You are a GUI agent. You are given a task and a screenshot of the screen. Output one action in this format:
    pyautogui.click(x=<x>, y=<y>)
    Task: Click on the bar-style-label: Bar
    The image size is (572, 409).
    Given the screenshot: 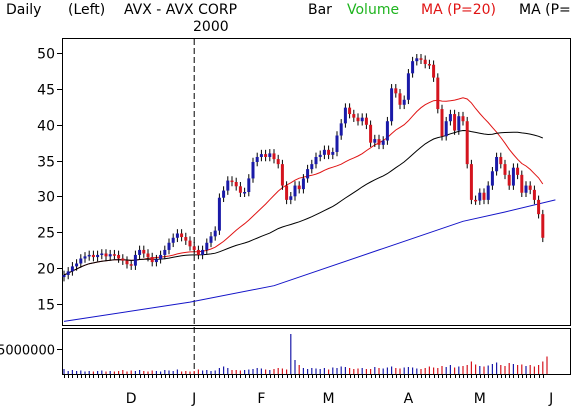 What is the action you would take?
    pyautogui.click(x=320, y=10)
    